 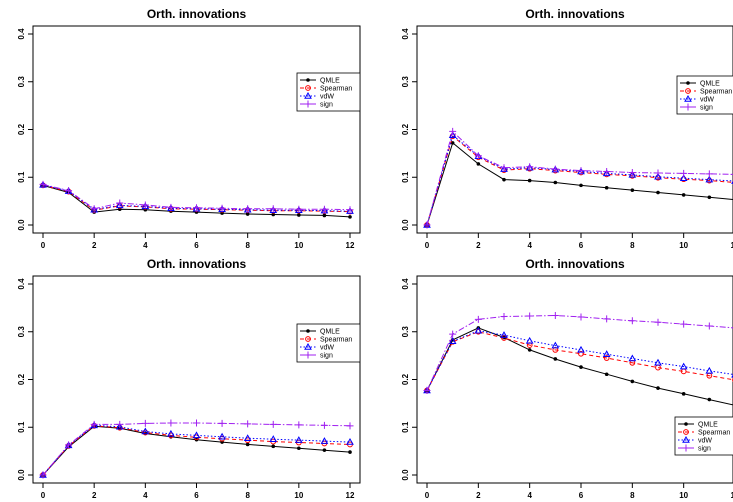 I want to click on y-tick-label: 0.2, so click(x=405, y=379).